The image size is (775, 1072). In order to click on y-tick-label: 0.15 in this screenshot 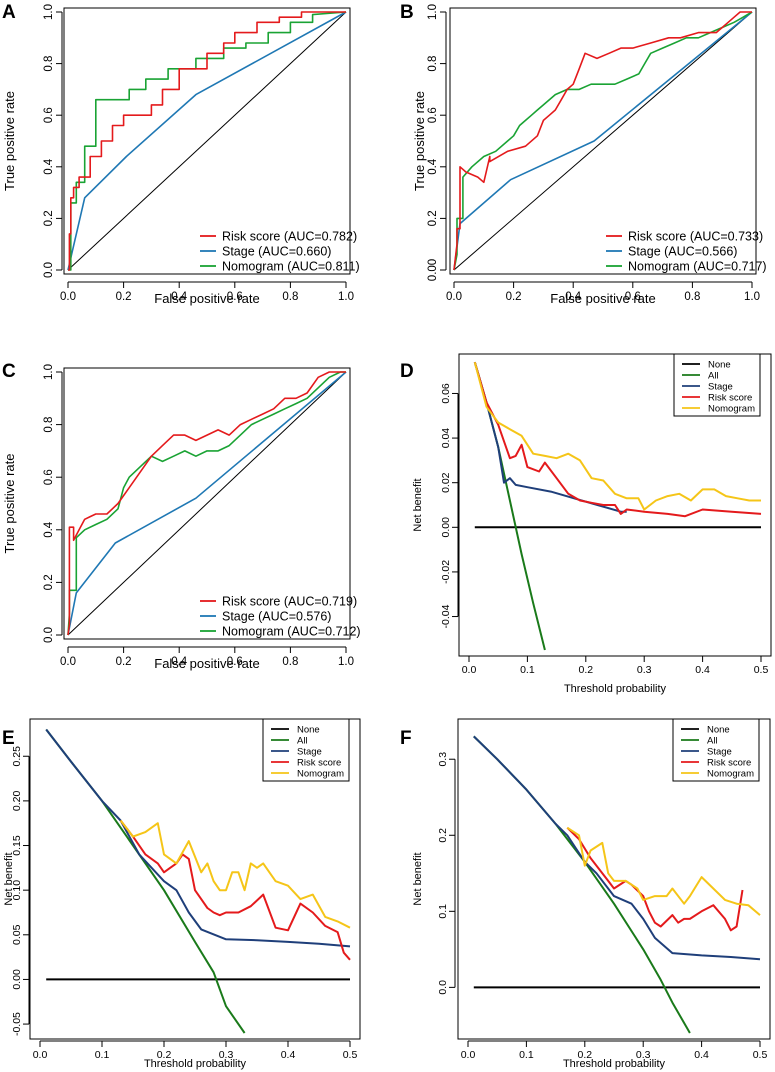, I will do `click(17, 845)`.